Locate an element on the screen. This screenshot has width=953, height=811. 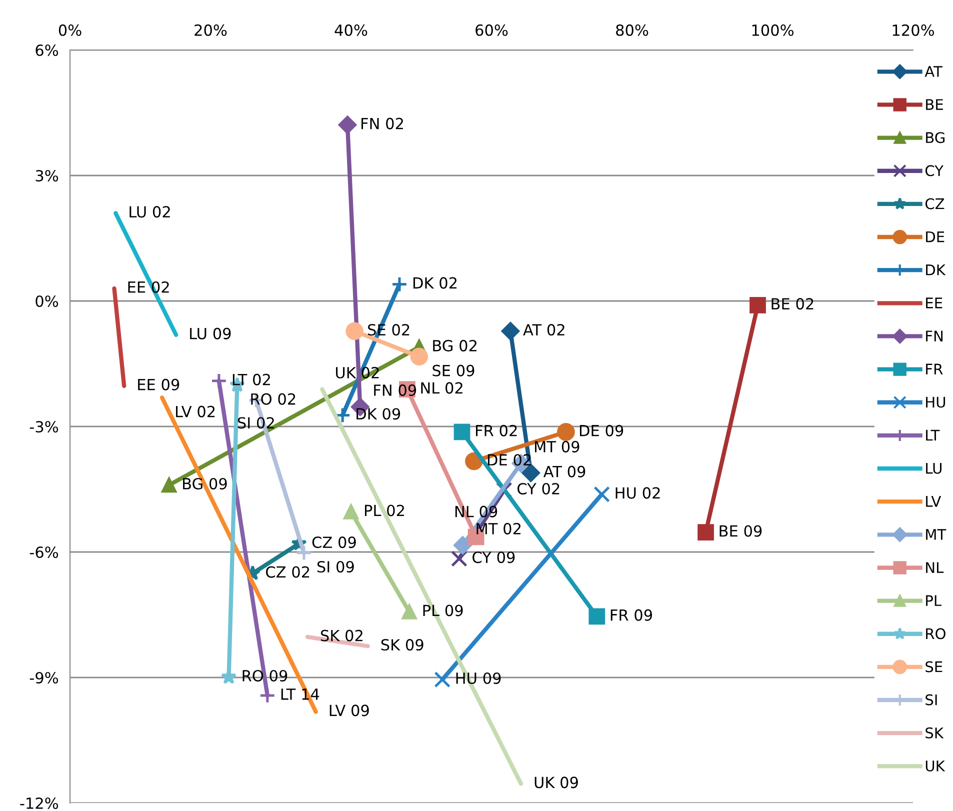
annotation: DK 09 is located at coordinates (378, 414).